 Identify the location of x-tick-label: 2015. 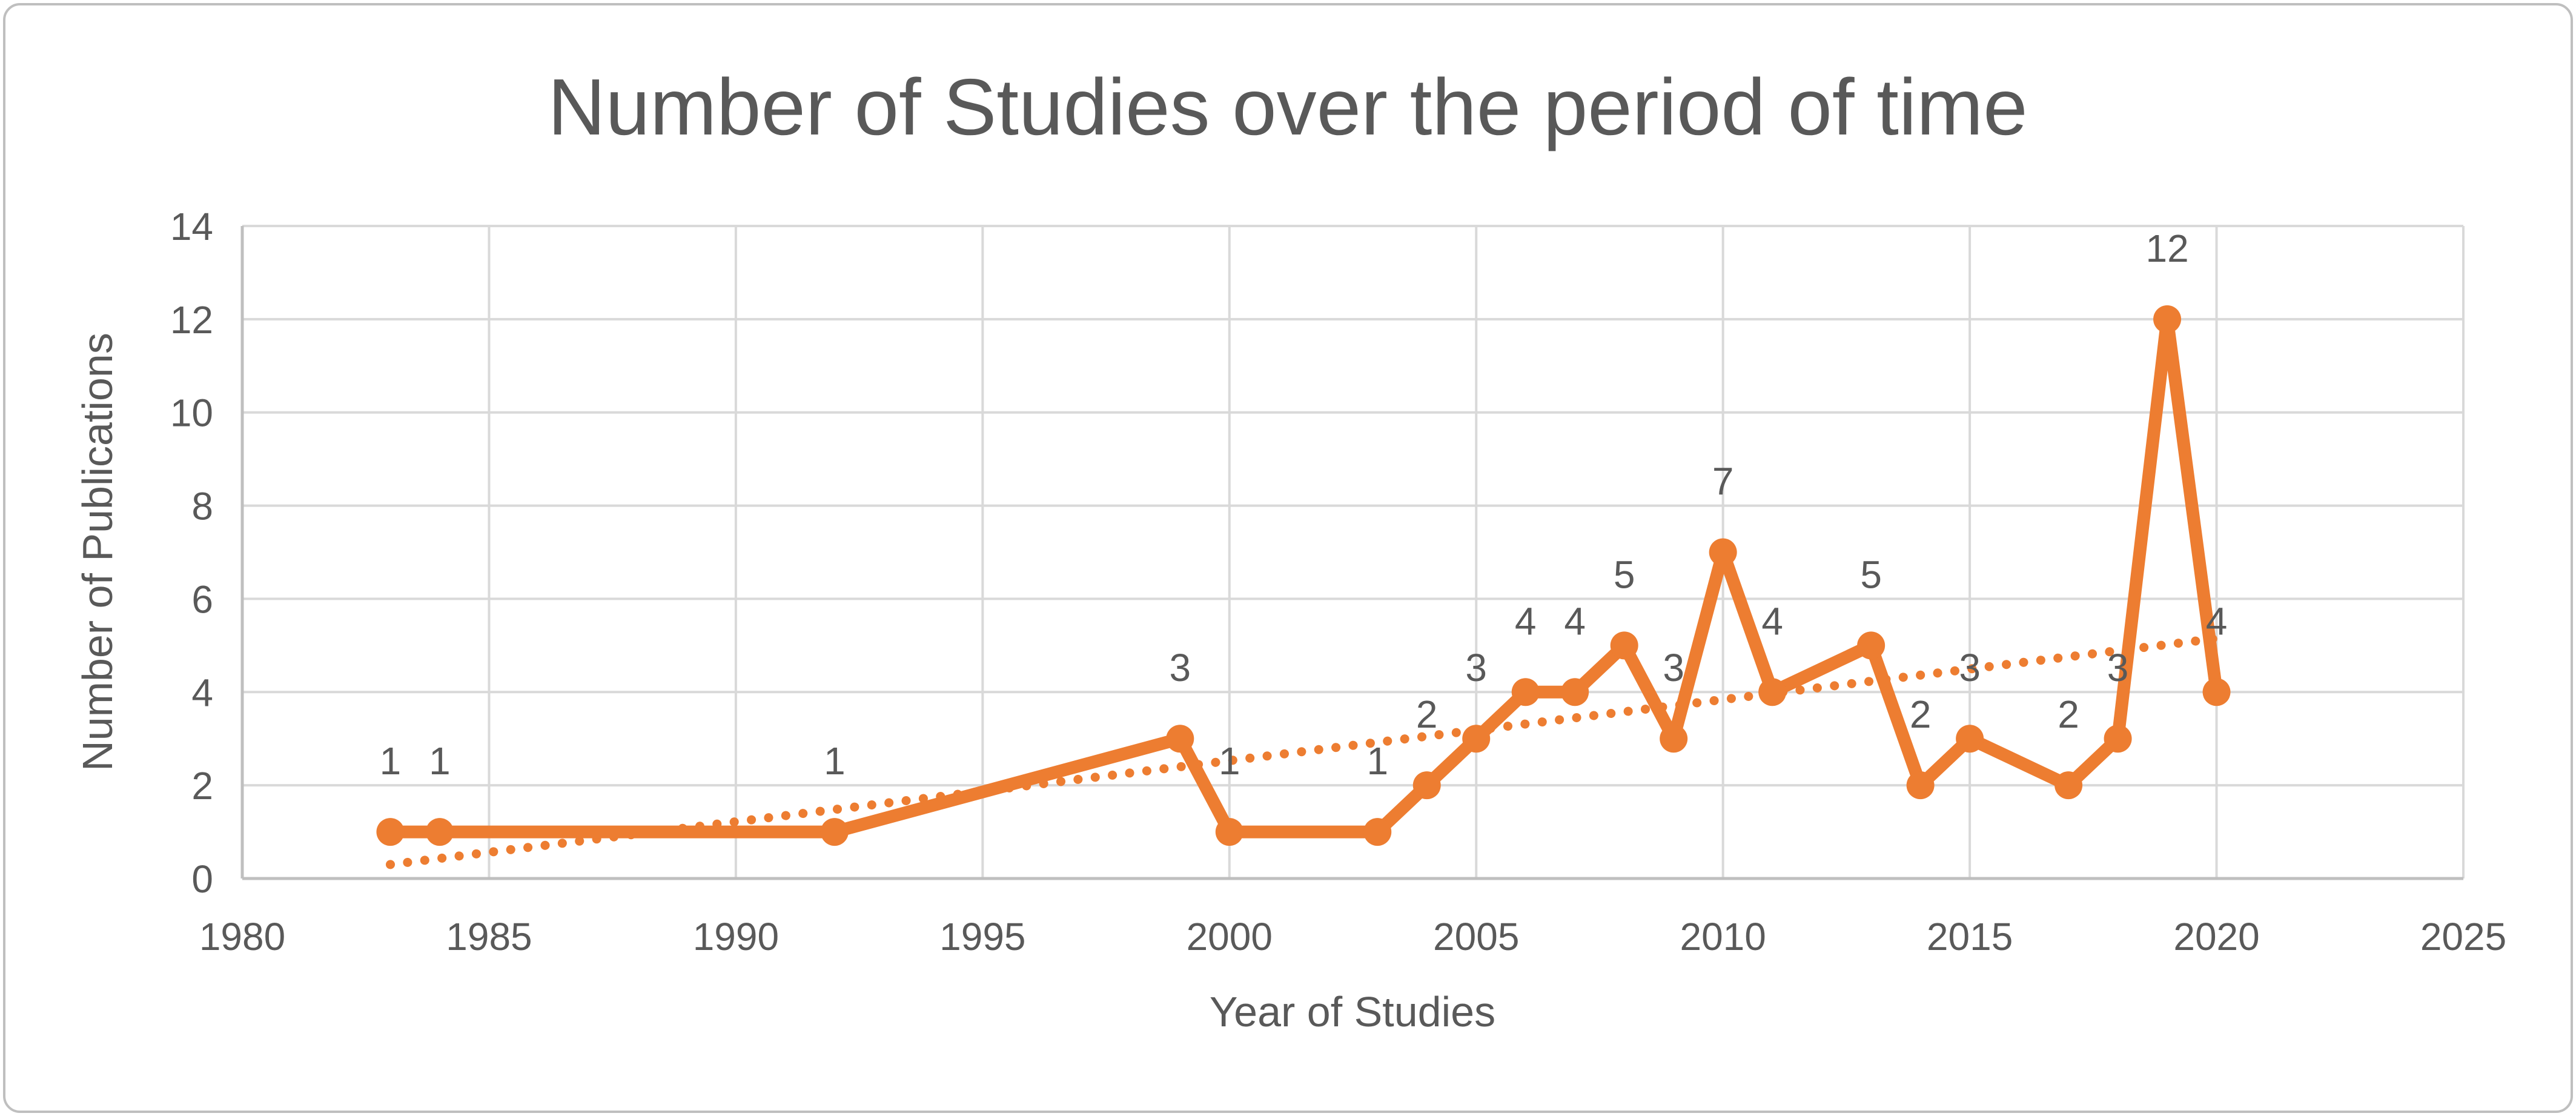
(1970, 937).